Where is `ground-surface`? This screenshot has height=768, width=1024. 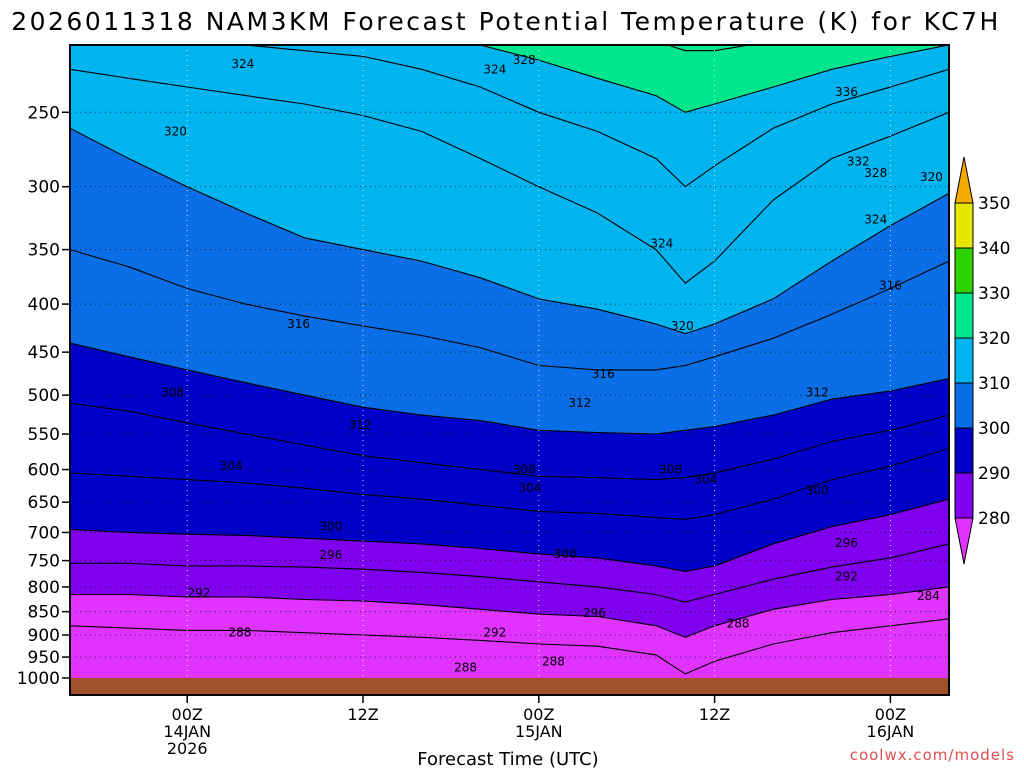
ground-surface is located at coordinates (509, 686).